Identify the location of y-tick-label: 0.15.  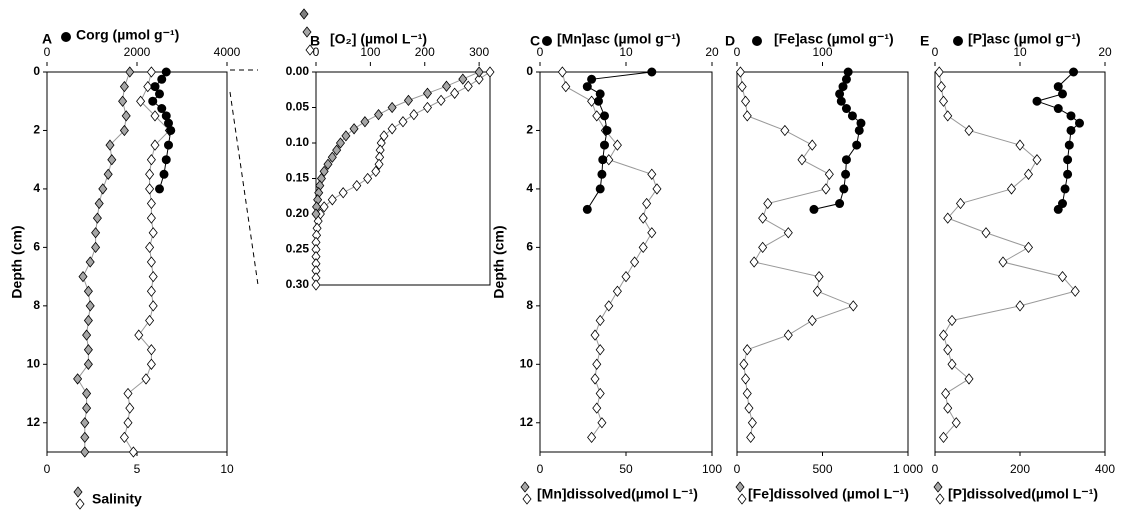
(298, 178).